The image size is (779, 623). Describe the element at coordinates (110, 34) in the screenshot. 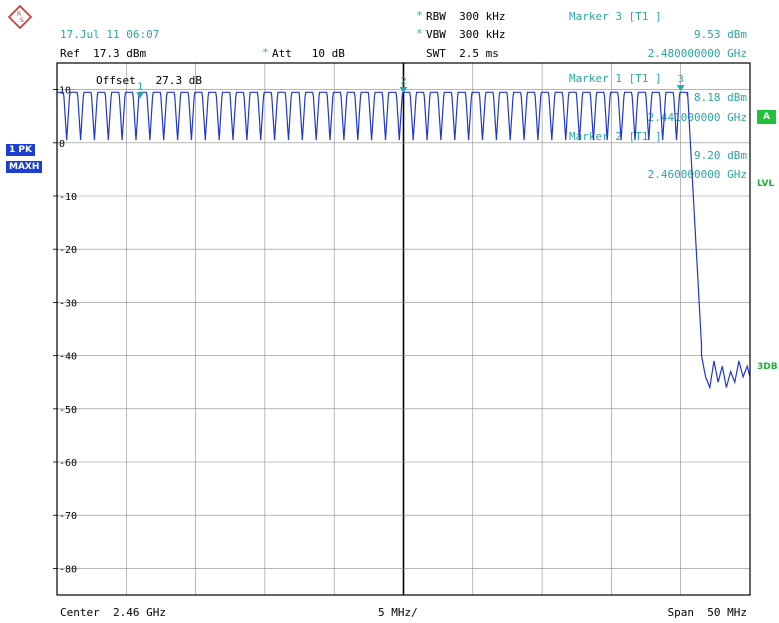

I see `datetime-label: 17.Jul 11 06:07` at that location.